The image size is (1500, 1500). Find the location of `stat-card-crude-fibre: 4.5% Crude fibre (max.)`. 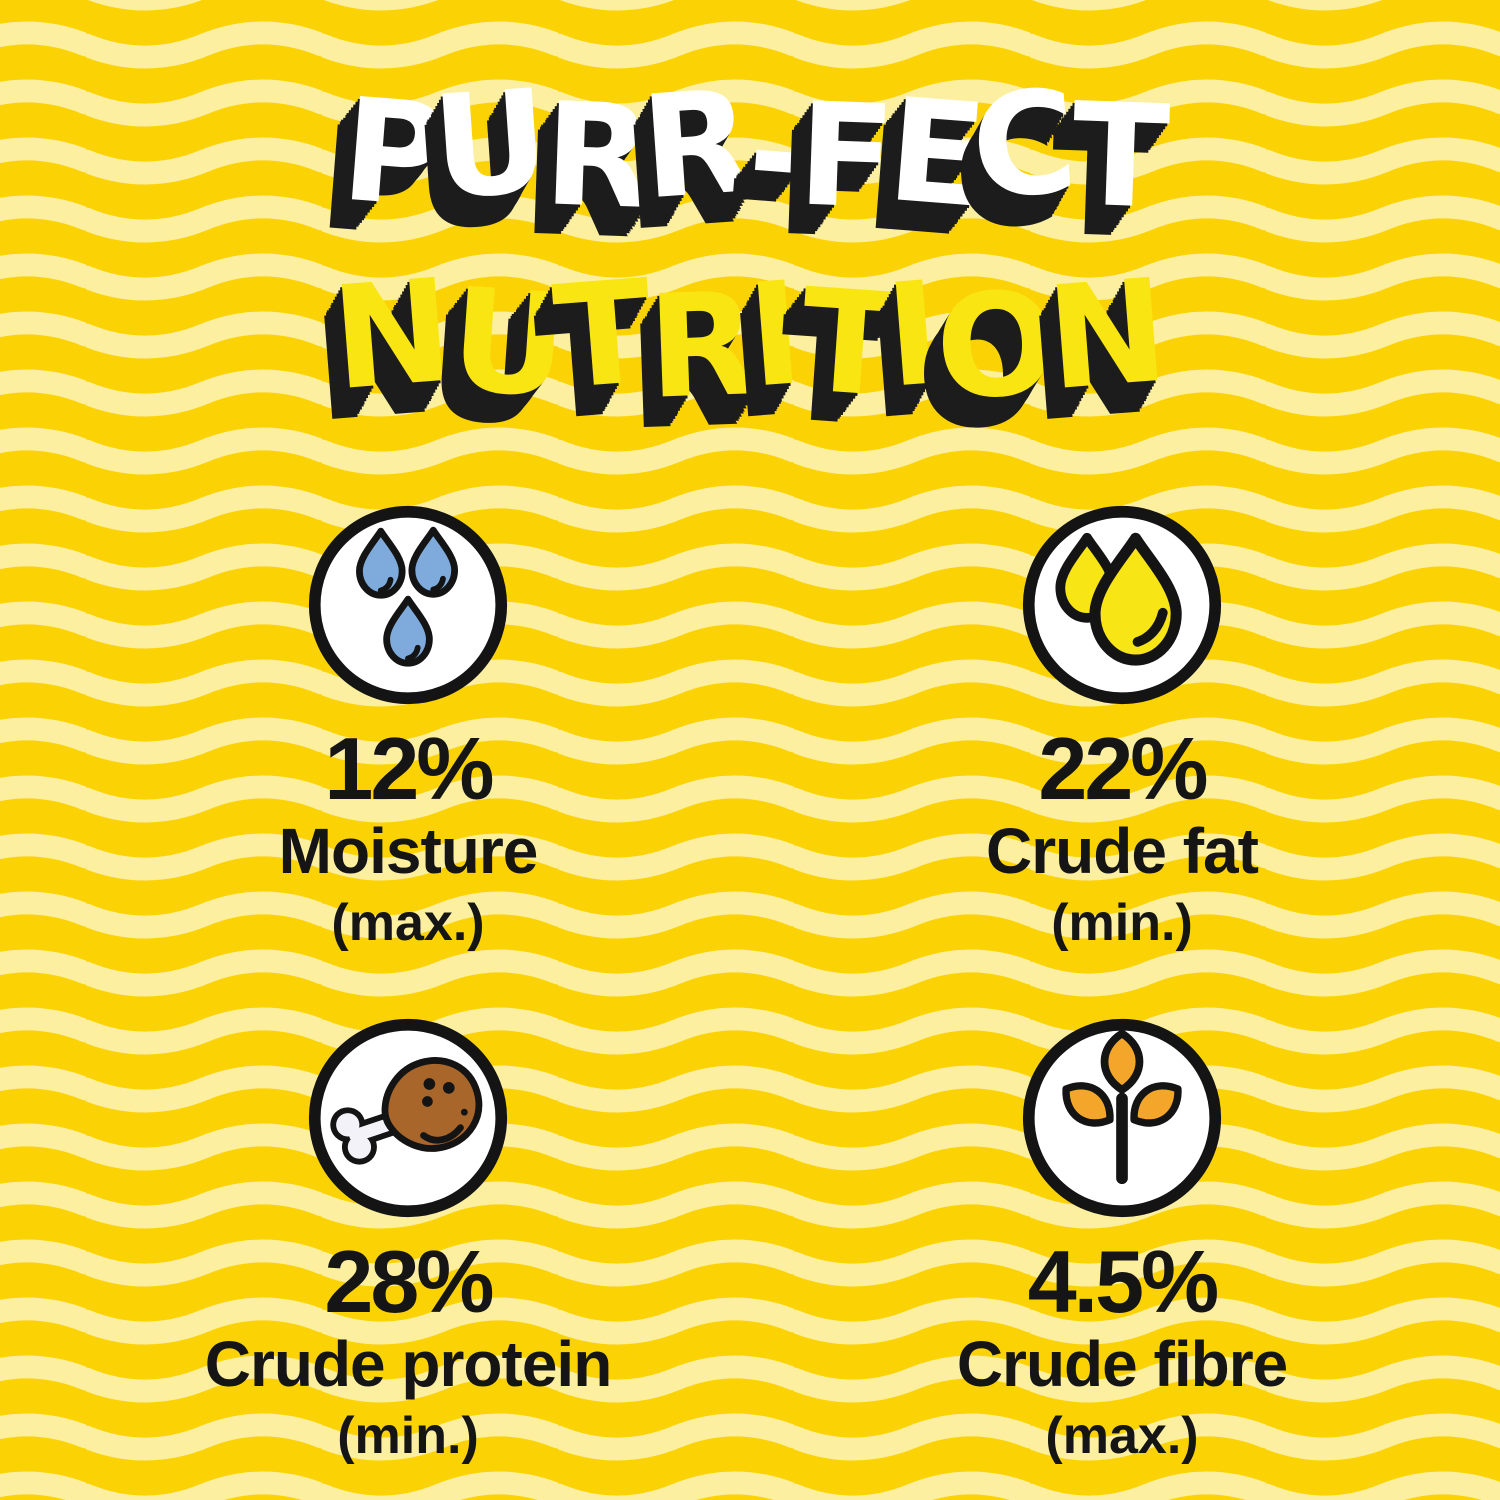

stat-card-crude-fibre: 4.5% Crude fibre (max.) is located at coordinates (1122, 1239).